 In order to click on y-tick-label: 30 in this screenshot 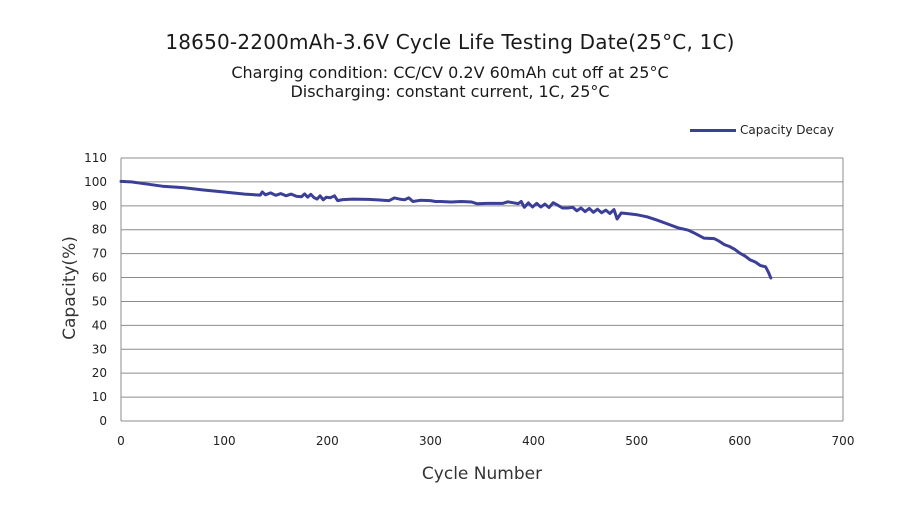, I will do `click(99, 349)`.